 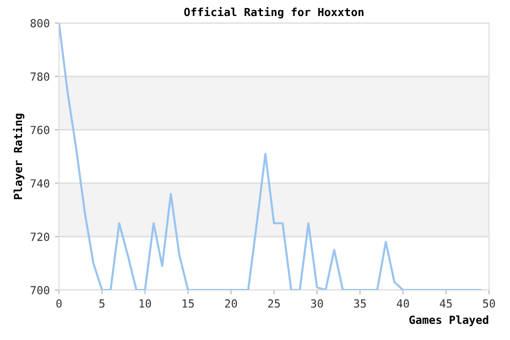 I want to click on y-axis-title: Player Rating, so click(x=18, y=157).